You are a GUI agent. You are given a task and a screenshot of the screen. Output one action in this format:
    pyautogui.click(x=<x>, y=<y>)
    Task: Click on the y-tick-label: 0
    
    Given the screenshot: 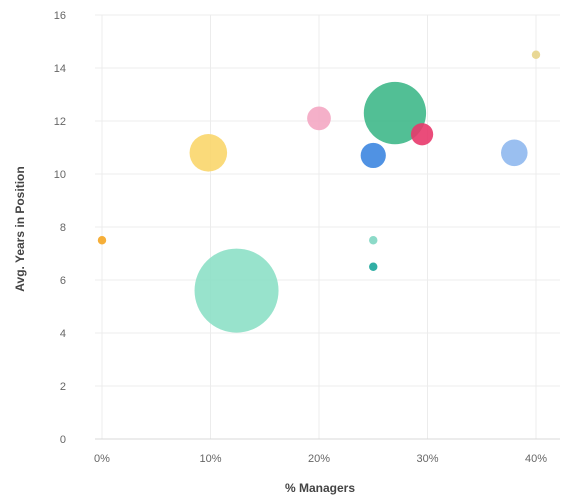 What is the action you would take?
    pyautogui.click(x=63, y=440)
    